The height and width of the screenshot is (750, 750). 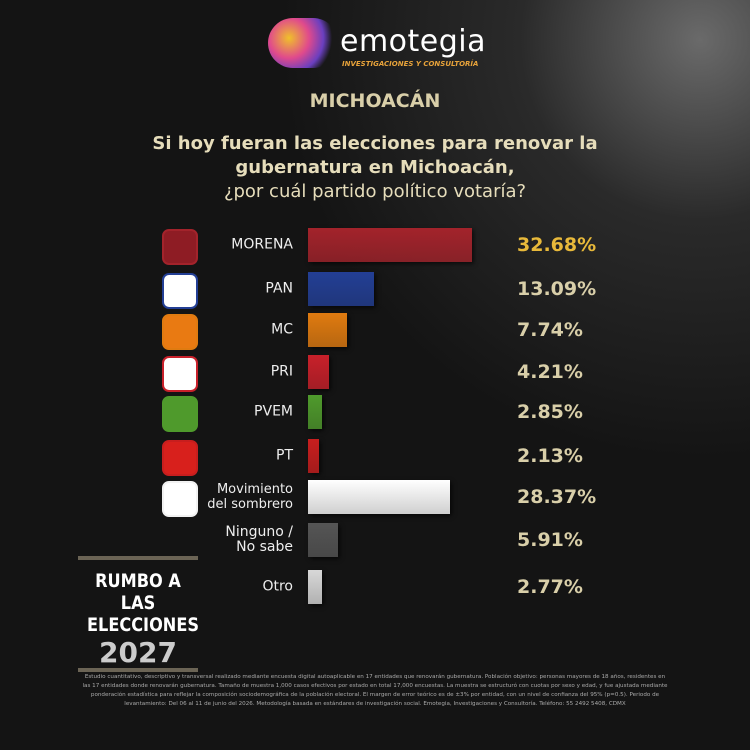 I want to click on chart-title: gubernatura en Michoacán,, so click(x=375, y=167).